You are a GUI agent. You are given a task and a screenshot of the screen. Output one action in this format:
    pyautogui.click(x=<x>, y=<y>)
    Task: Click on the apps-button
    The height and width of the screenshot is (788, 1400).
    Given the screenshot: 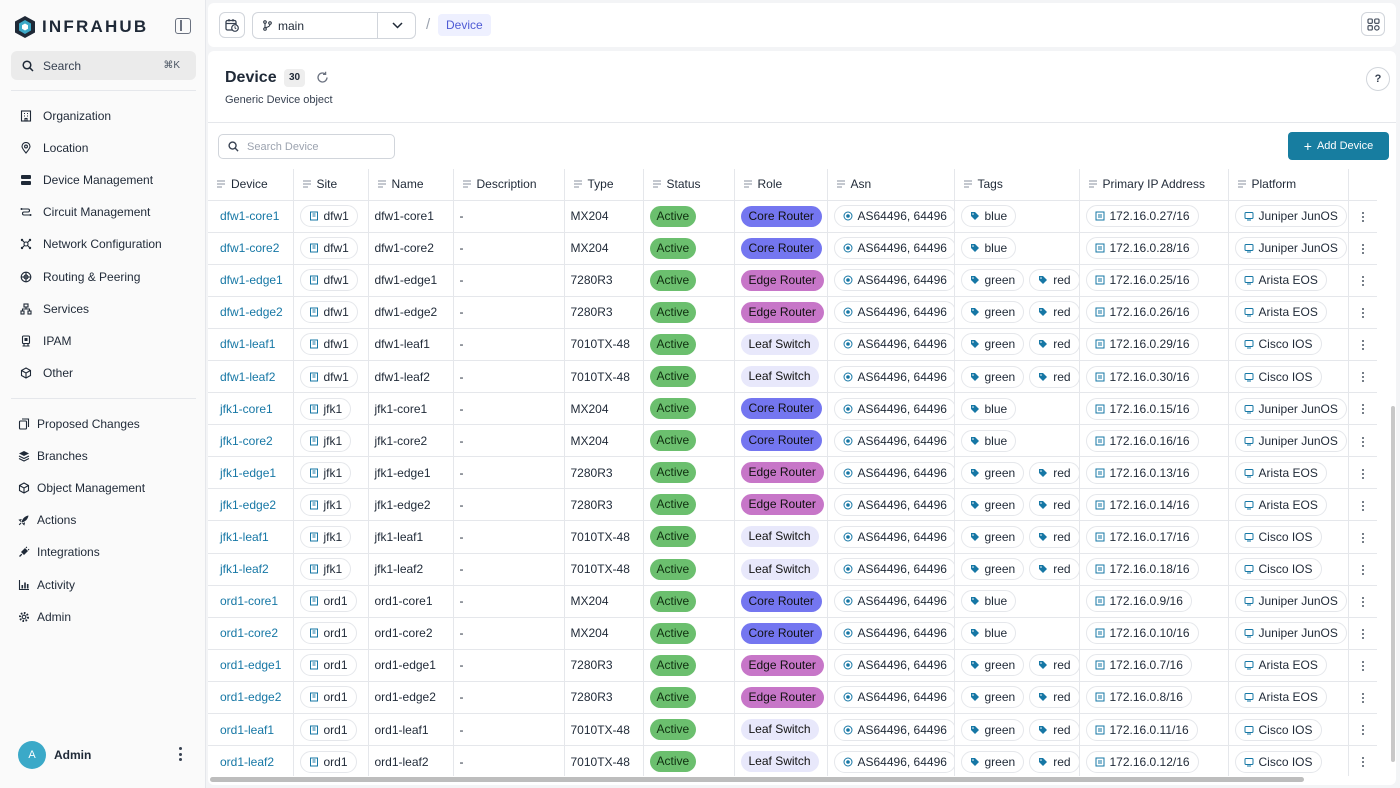 What is the action you would take?
    pyautogui.click(x=1373, y=24)
    